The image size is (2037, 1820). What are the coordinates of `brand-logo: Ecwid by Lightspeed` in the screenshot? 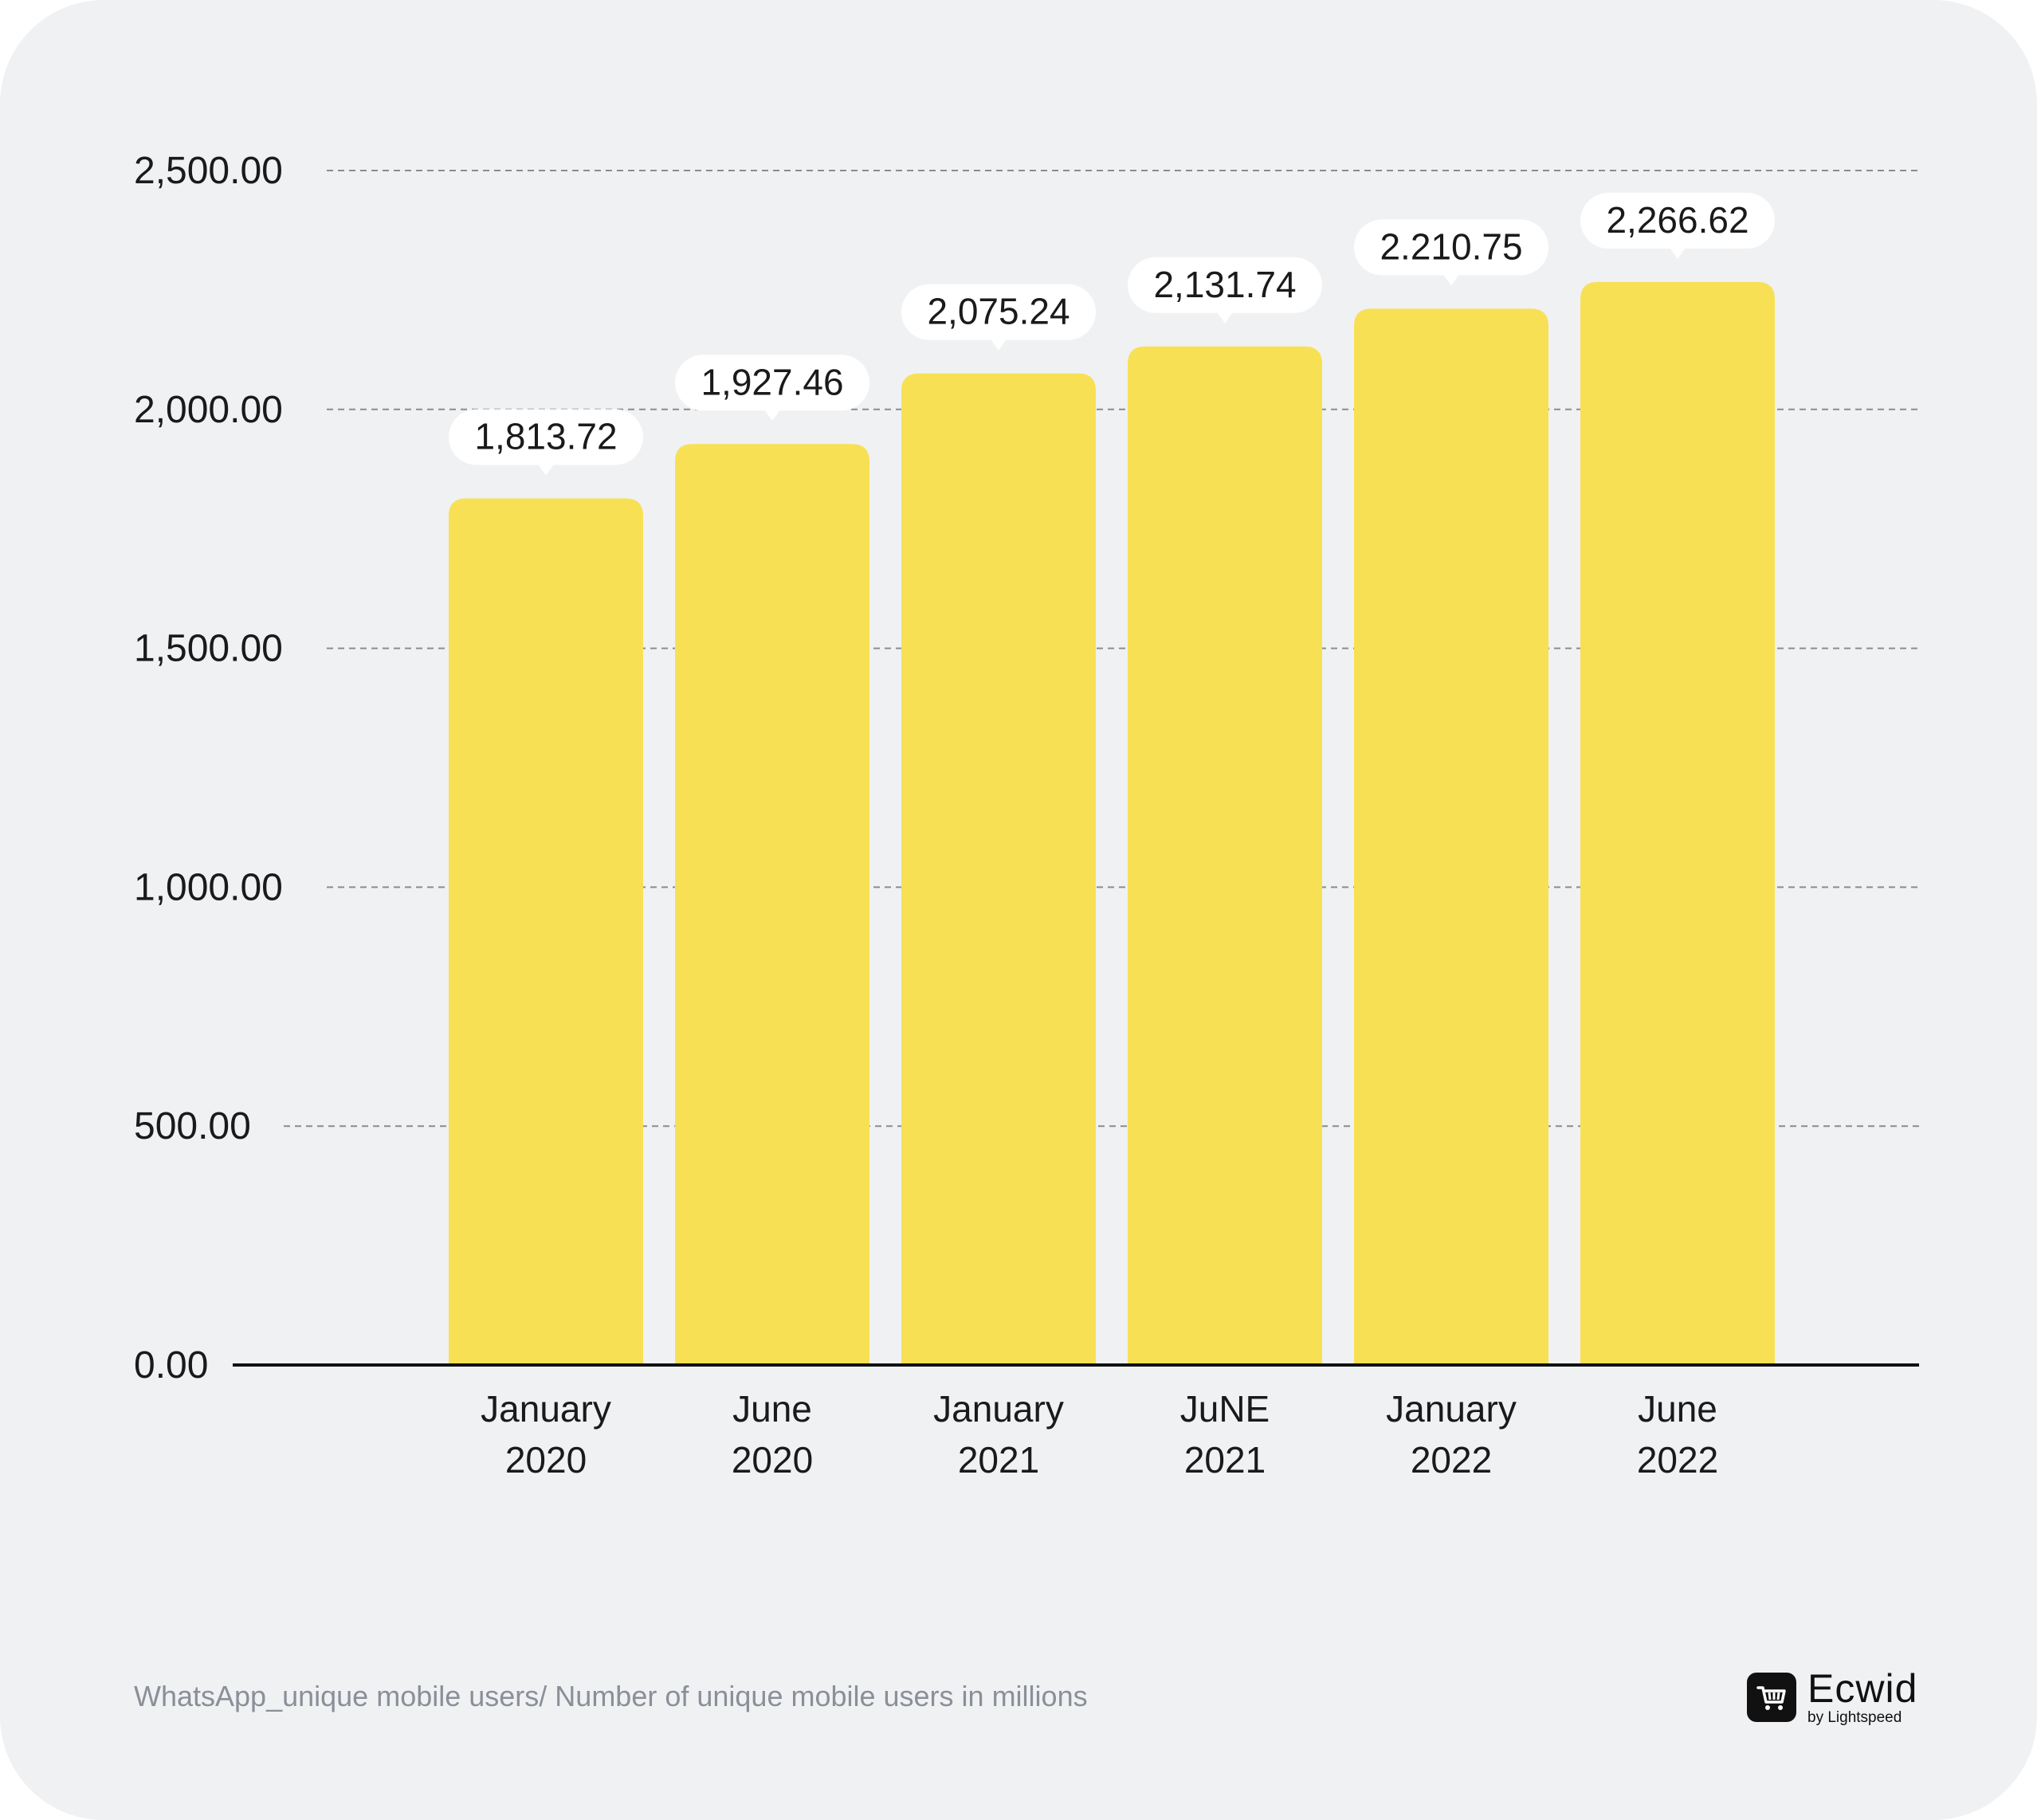 It's located at (1832, 1697).